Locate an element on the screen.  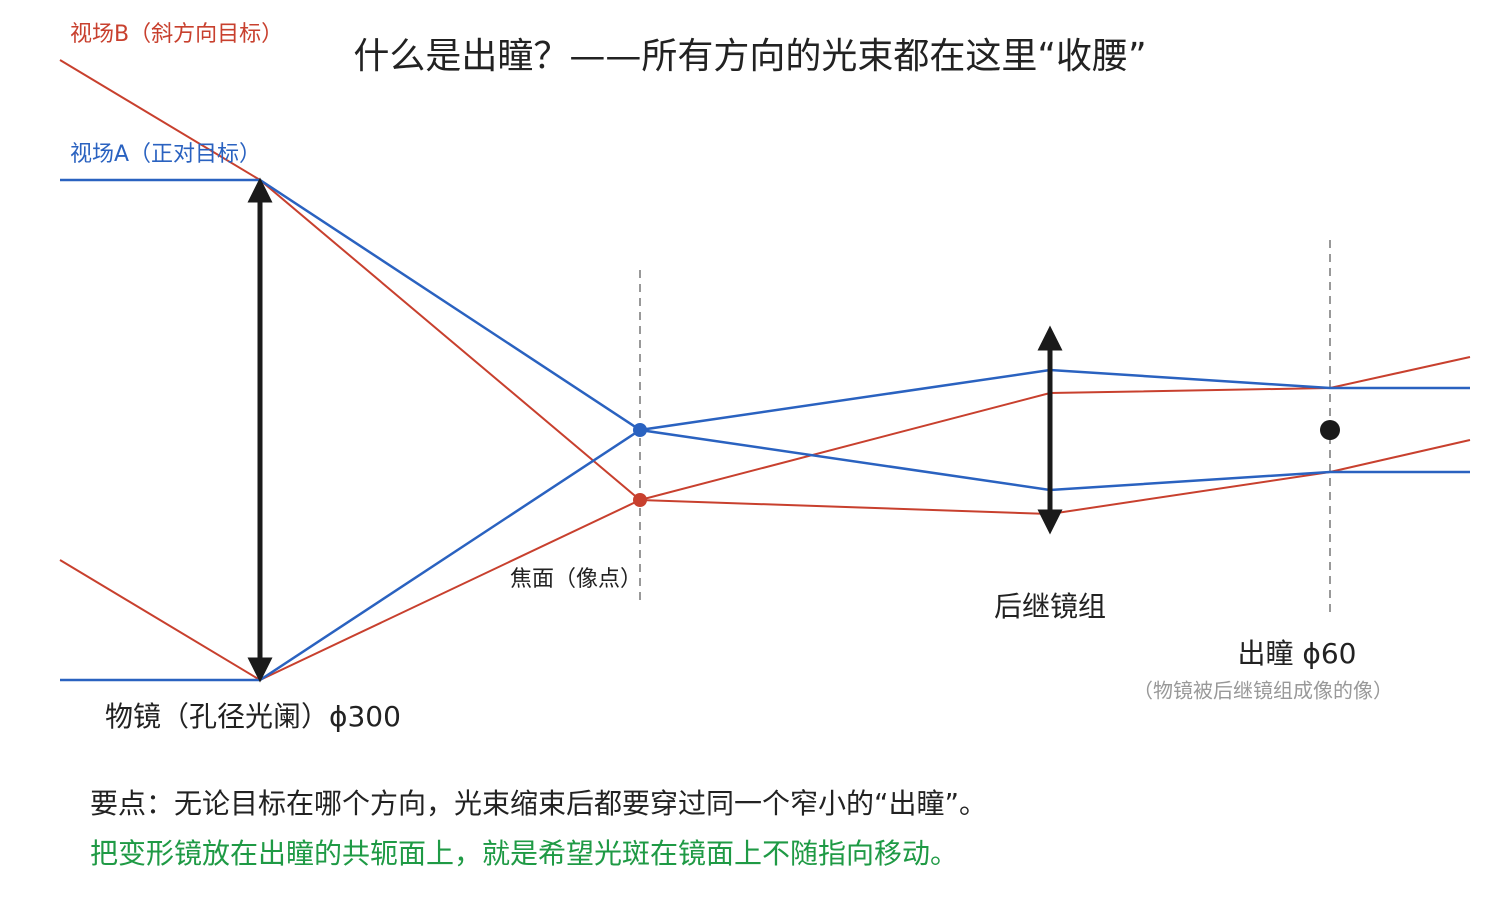
field-b-label: 视场B（斜方向目标） is located at coordinates (176, 34).